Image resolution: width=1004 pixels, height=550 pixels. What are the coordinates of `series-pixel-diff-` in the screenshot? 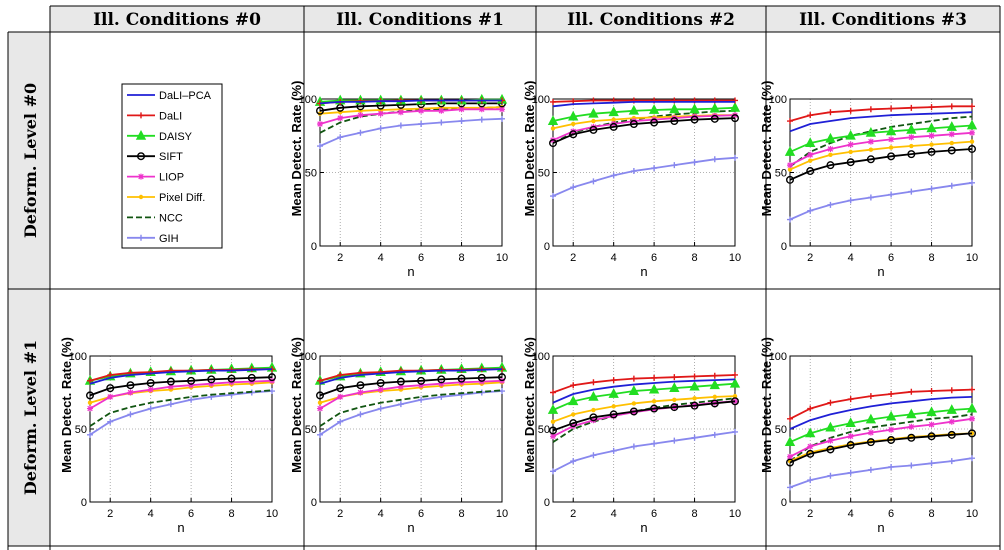 It's located at (881, 155).